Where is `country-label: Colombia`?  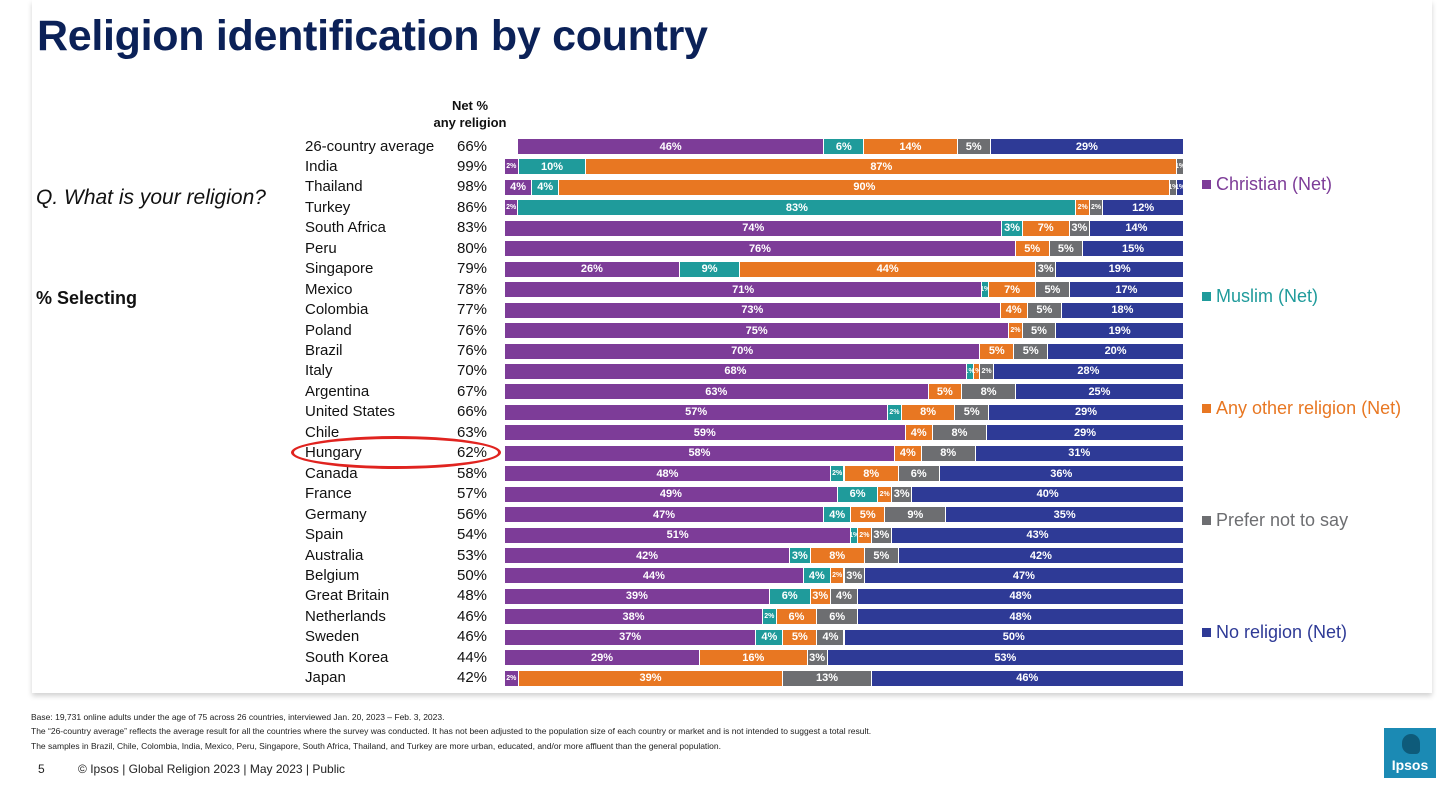 country-label: Colombia is located at coordinates (337, 310).